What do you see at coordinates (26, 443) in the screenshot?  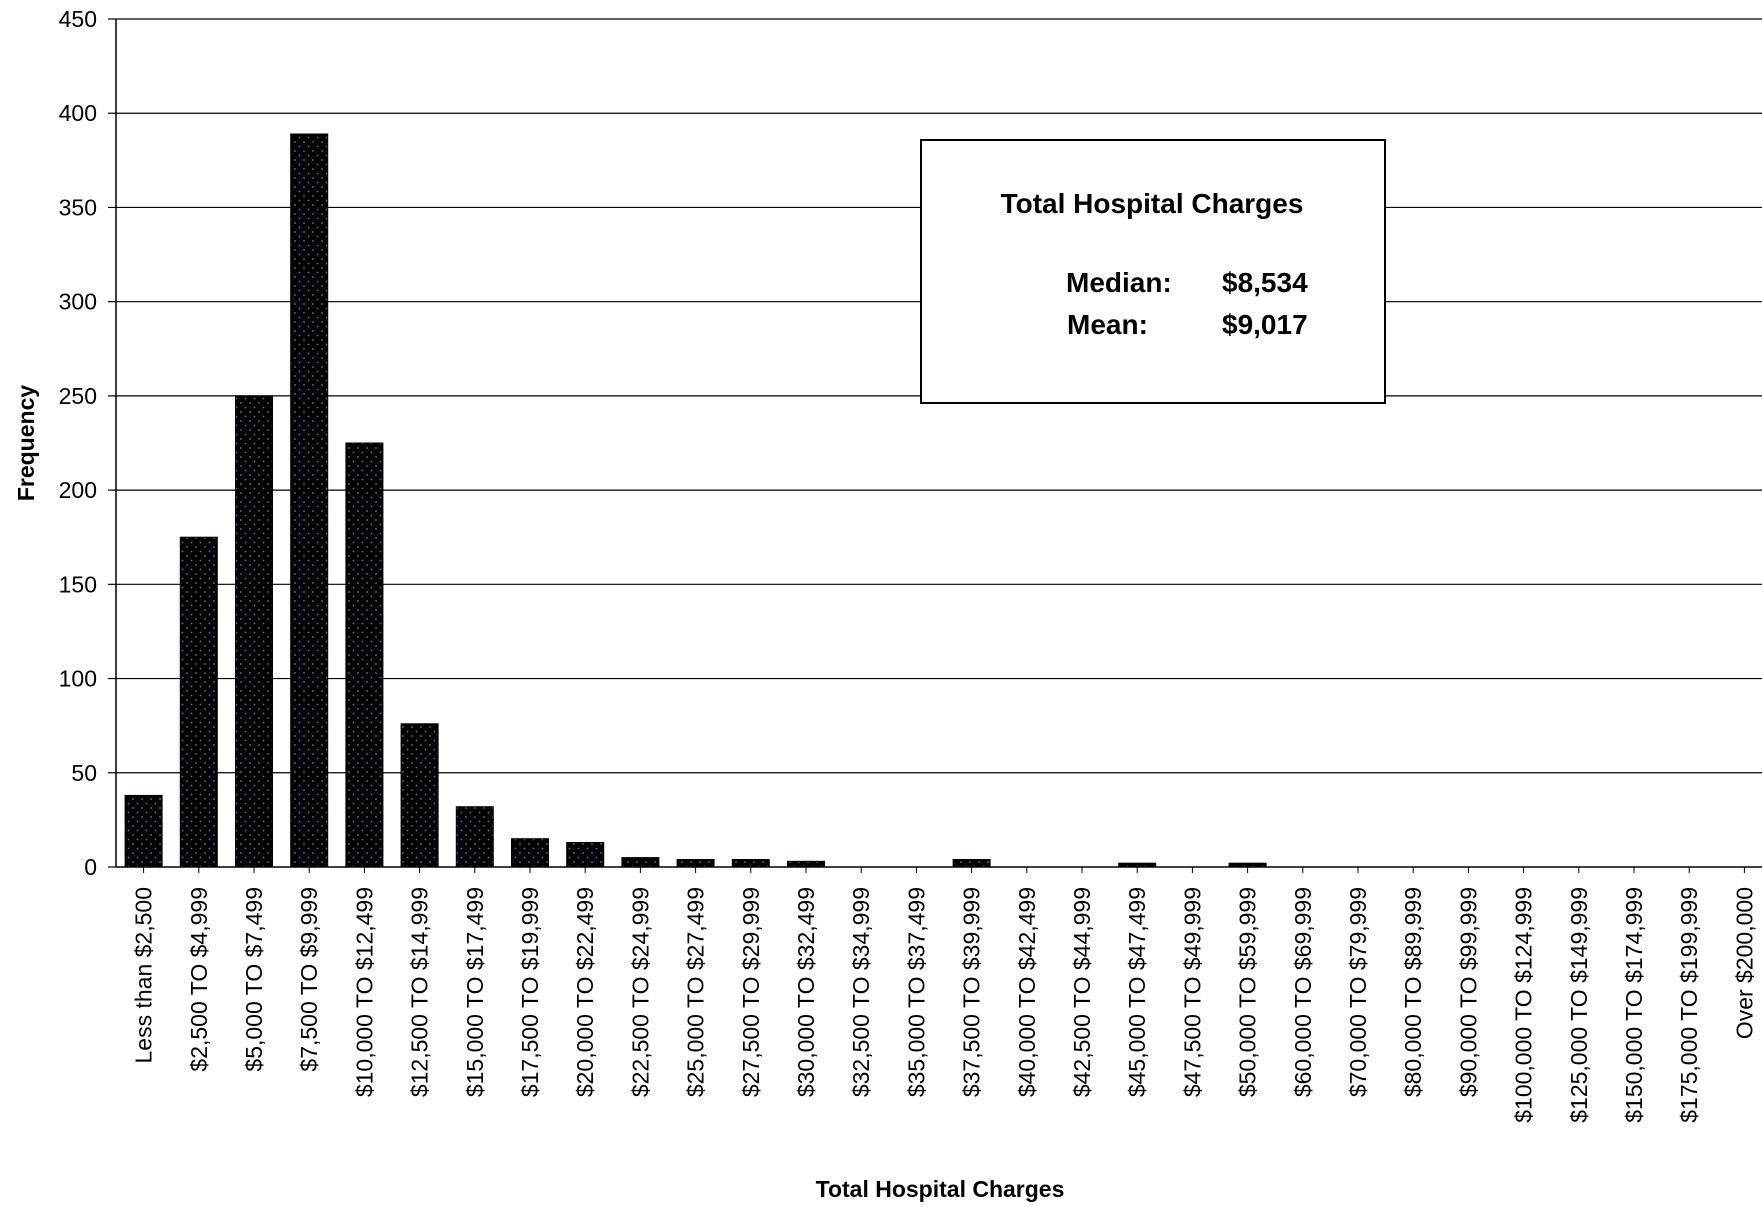 I see `y-axis-title: Frequency` at bounding box center [26, 443].